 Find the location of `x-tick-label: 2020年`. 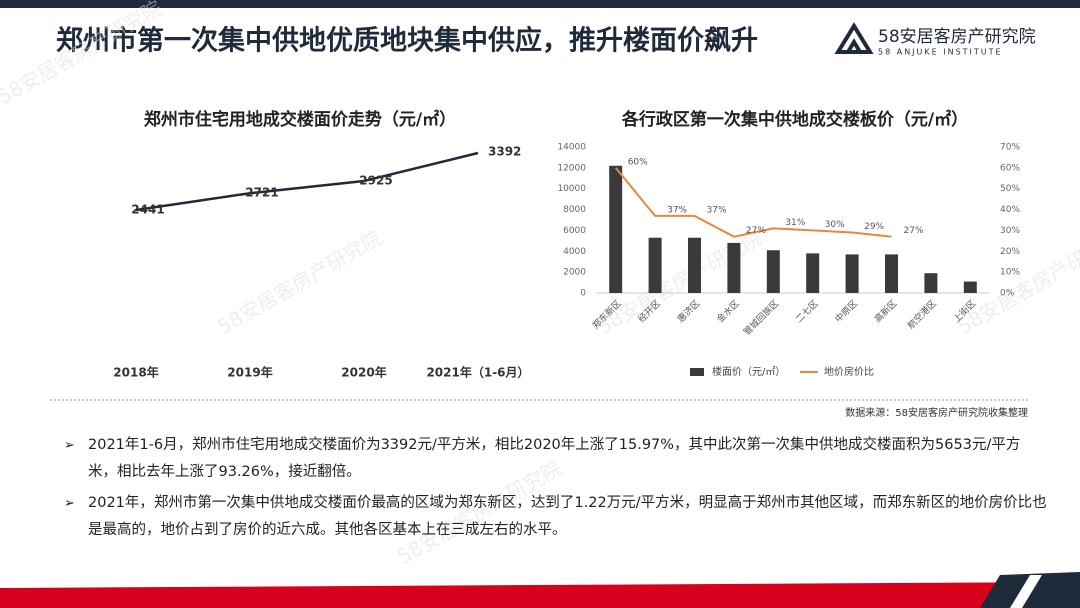

x-tick-label: 2020年 is located at coordinates (363, 372).